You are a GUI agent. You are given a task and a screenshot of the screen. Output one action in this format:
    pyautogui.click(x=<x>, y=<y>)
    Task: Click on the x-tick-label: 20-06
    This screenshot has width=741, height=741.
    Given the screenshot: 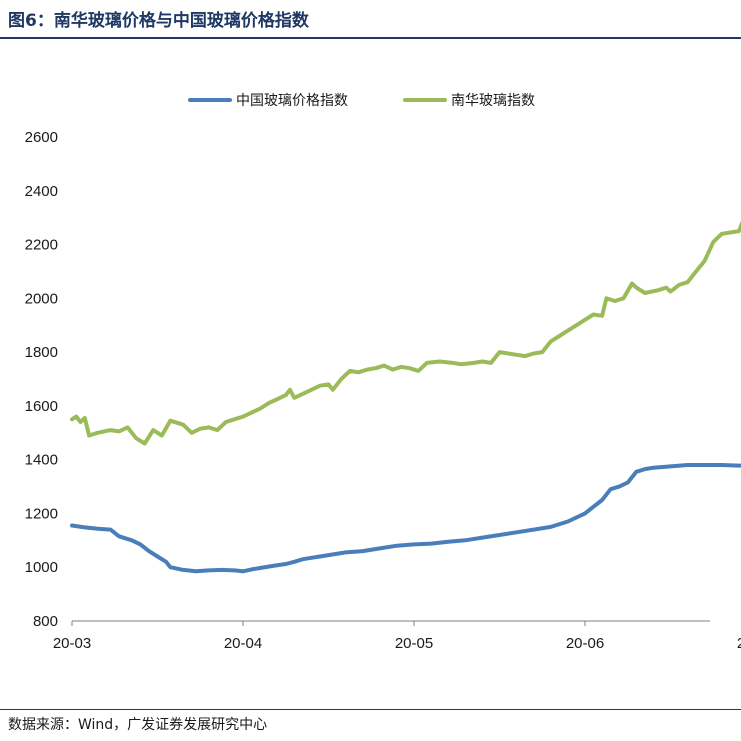 What is the action you would take?
    pyautogui.click(x=585, y=643)
    